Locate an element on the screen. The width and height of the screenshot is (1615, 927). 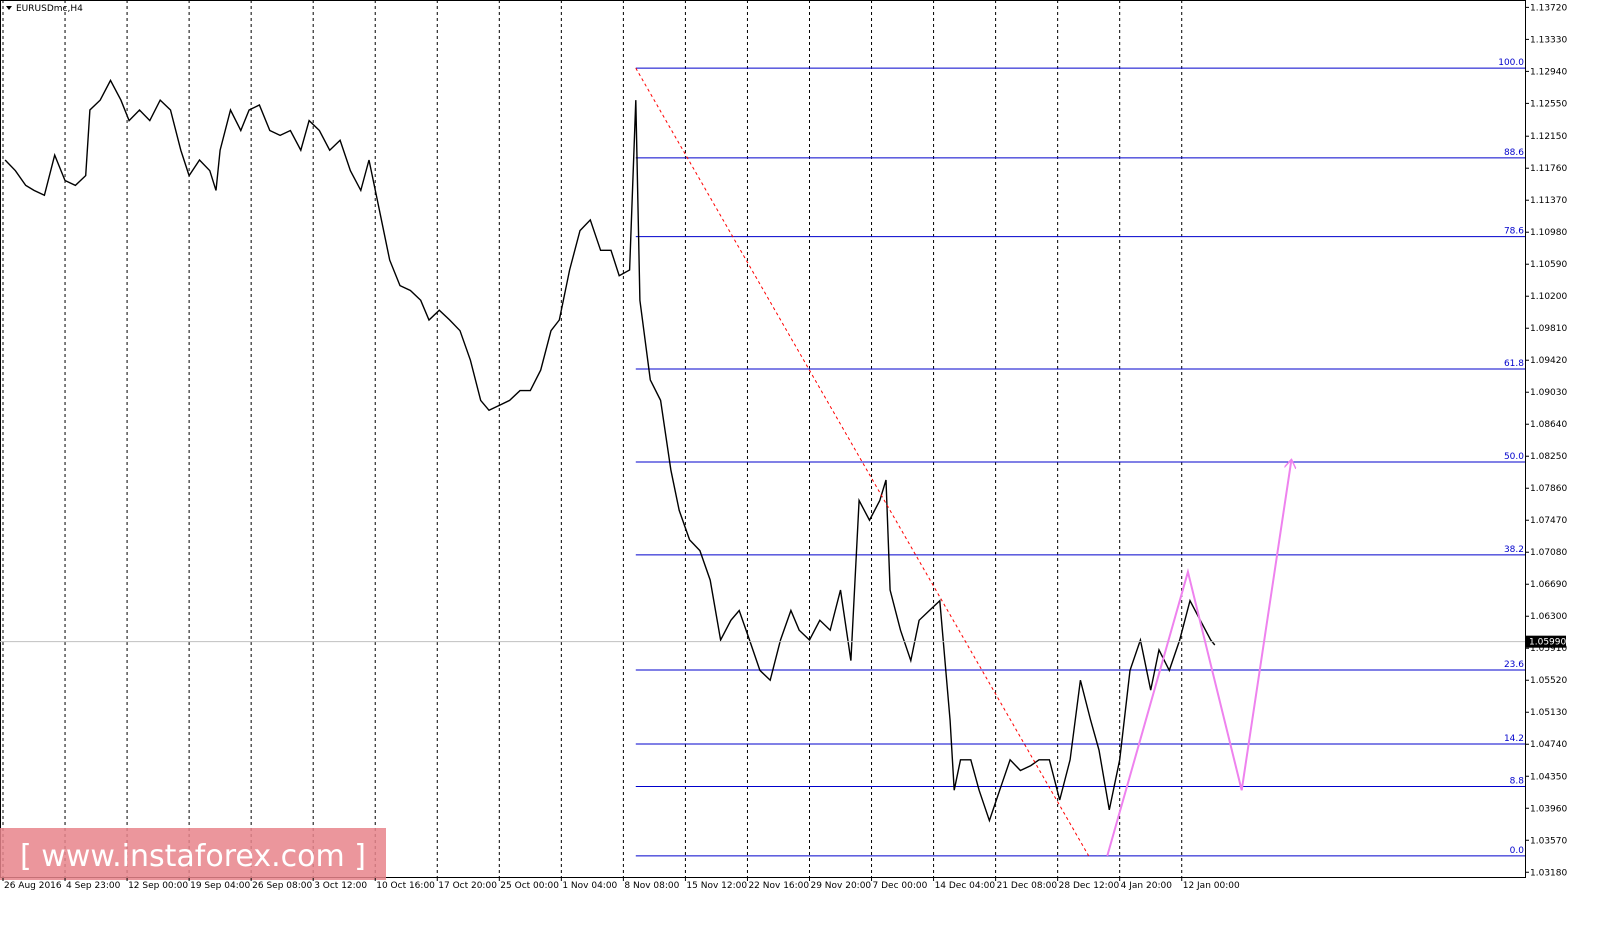
x-tick-label: 29 Nov 20:00 is located at coordinates (840, 886).